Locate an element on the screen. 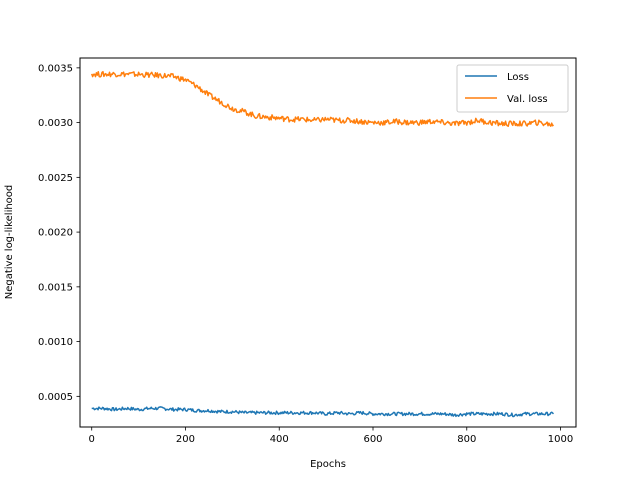 The height and width of the screenshot is (480, 640). y-tick-label: 0.0035 is located at coordinates (55, 68).